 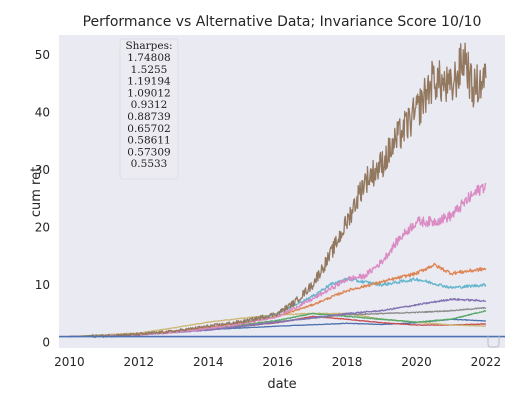 I want to click on x-tick-label: 2010, so click(x=69, y=362).